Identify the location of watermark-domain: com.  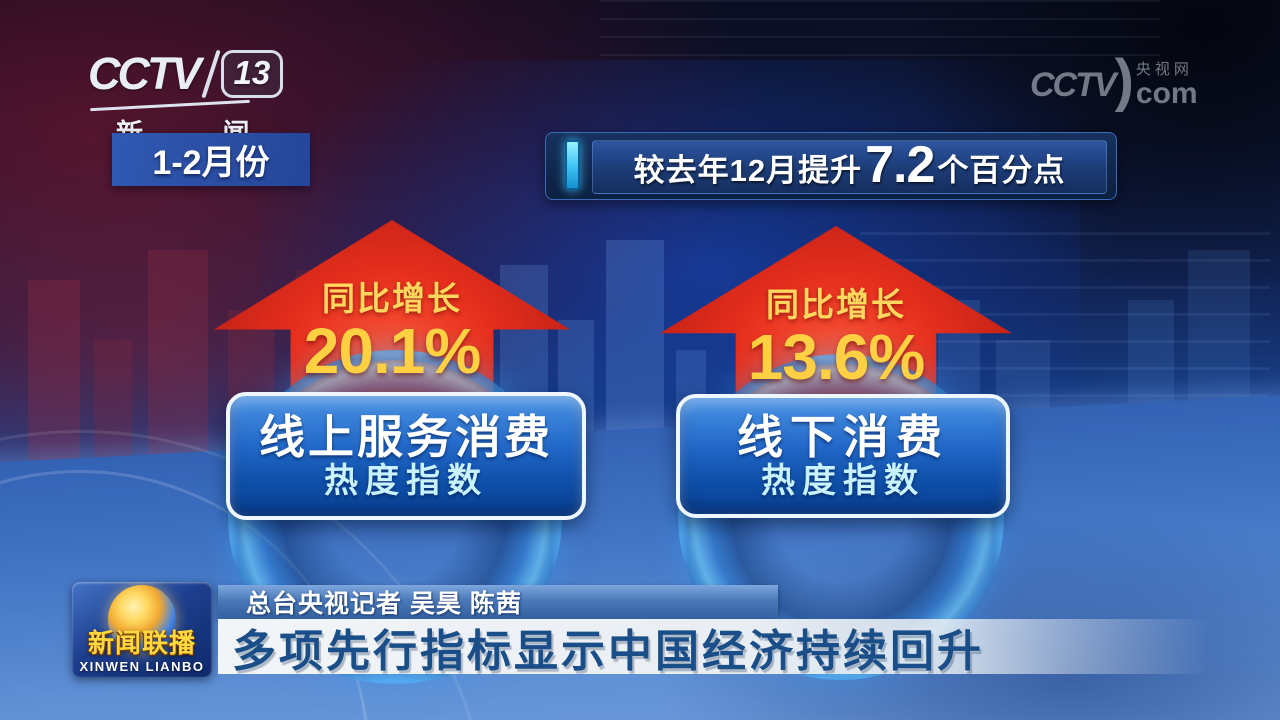
(1166, 93).